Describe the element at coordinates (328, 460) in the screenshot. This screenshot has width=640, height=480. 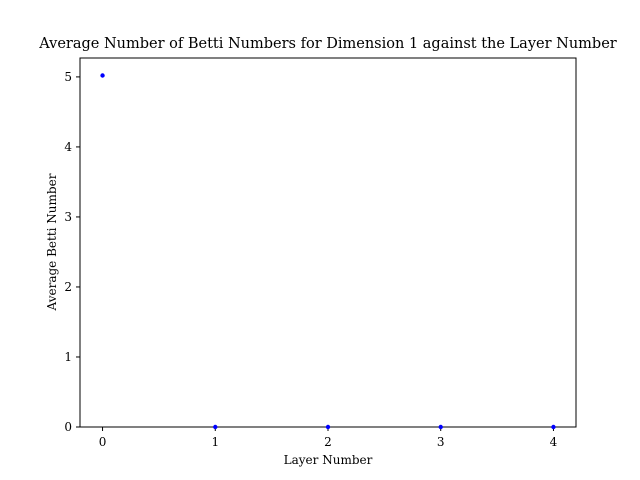
I see `x-axis-label: Layer Number` at that location.